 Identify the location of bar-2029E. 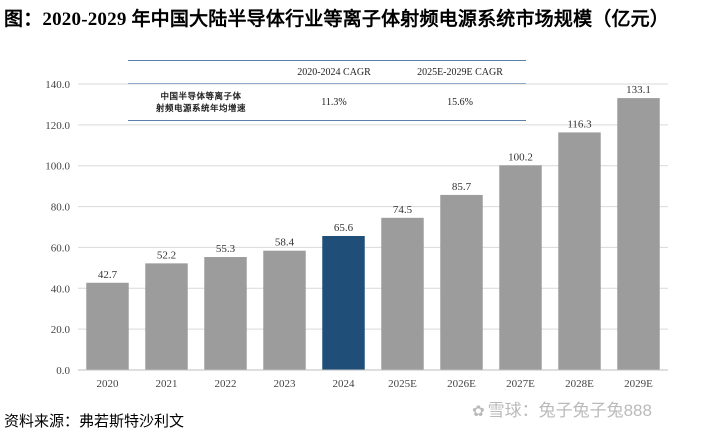
(638, 234).